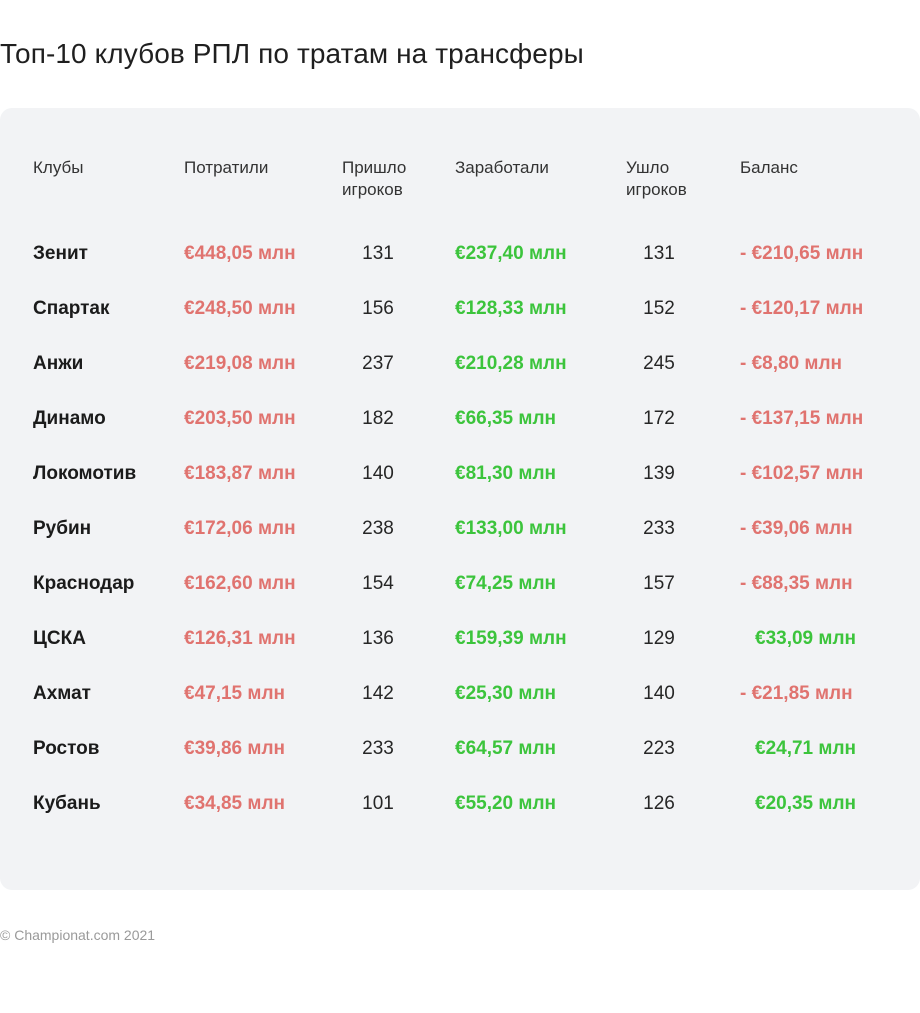  I want to click on header-left-line1: Ушло, so click(648, 167).